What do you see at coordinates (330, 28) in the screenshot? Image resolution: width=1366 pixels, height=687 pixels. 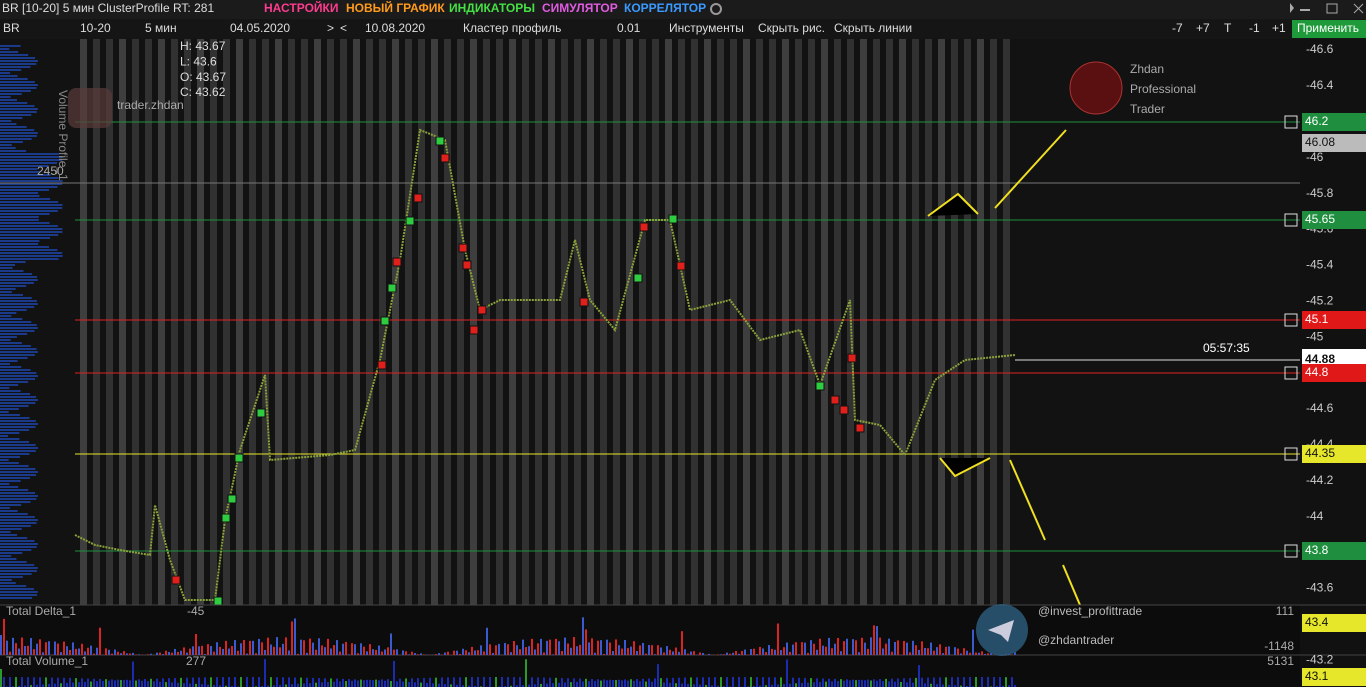 I see `toolbar-field: >` at bounding box center [330, 28].